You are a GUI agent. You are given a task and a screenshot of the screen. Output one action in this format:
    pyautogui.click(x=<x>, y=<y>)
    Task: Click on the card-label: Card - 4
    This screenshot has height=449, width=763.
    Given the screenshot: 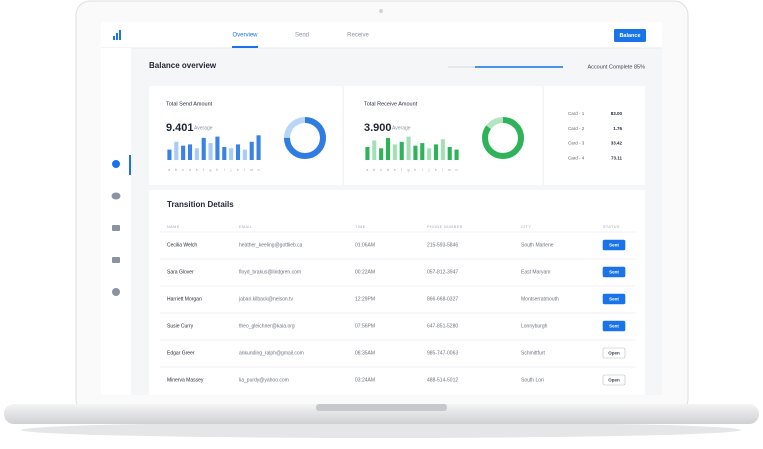 What is the action you would take?
    pyautogui.click(x=576, y=157)
    